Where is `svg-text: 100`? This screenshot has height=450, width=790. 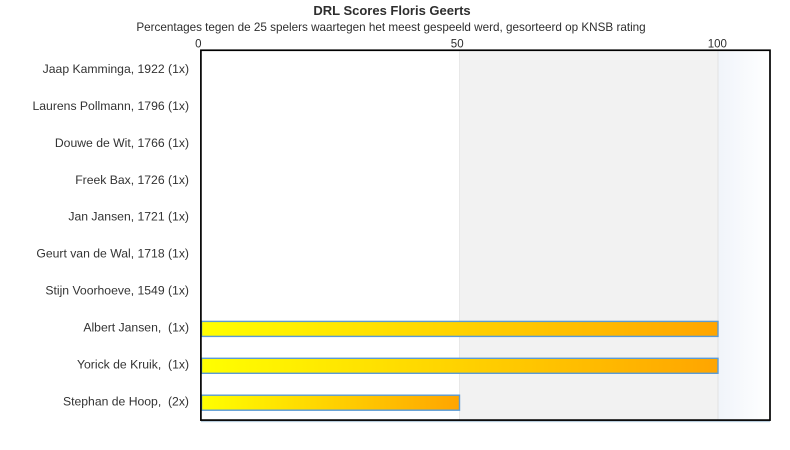
svg-text: 100 is located at coordinates (717, 45).